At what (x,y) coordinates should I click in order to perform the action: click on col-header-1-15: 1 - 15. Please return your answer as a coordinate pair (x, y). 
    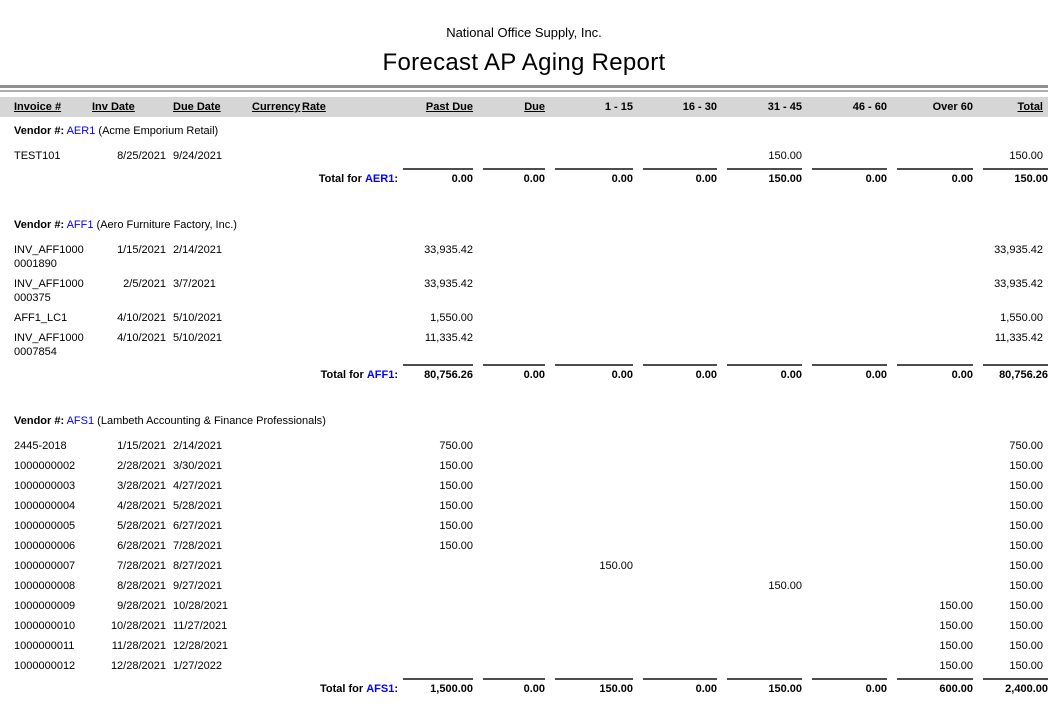
    Looking at the image, I should click on (618, 107).